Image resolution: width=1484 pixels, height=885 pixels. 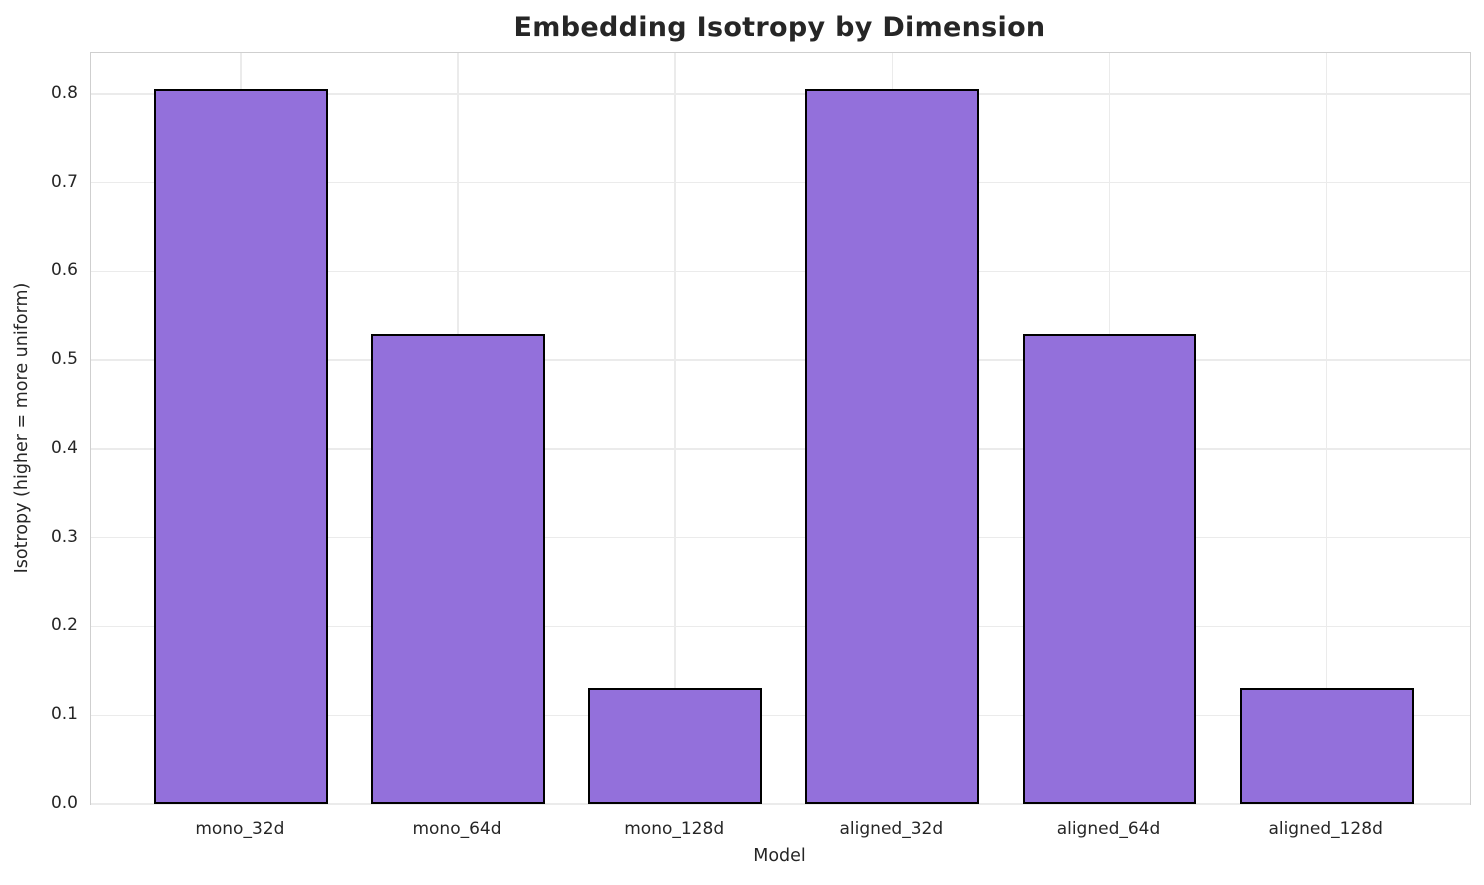 I want to click on y-tick-label-0.1: 0.1, so click(x=64, y=714).